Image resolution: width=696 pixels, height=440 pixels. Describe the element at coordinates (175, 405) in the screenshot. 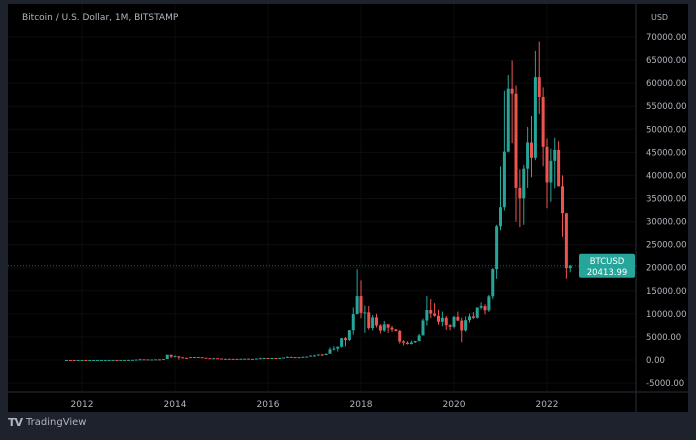

I see `x-tick-label: 2014` at that location.